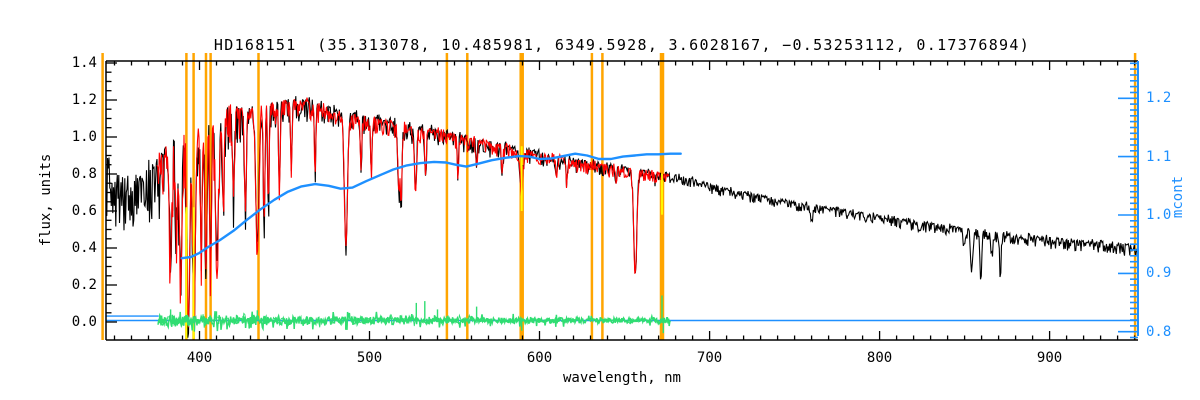  I want to click on y-right-tick-label-1.2: 1.2, so click(1159, 98).